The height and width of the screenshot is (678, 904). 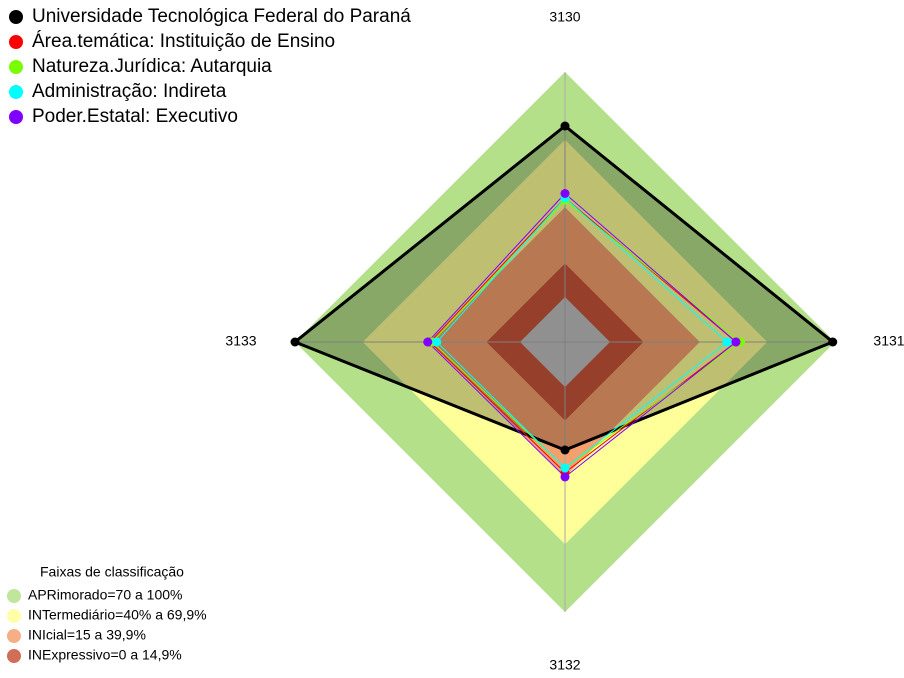 What do you see at coordinates (135, 116) in the screenshot?
I see `legend-label: Poder.Estatal: Executivo` at bounding box center [135, 116].